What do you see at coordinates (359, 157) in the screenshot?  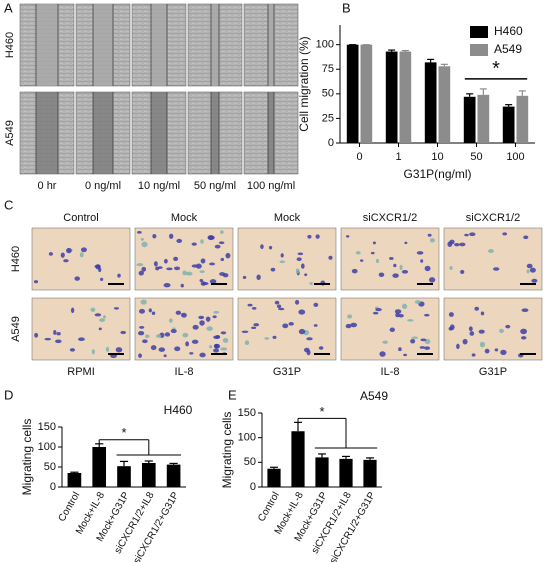 I see `x-tick-label: 0` at bounding box center [359, 157].